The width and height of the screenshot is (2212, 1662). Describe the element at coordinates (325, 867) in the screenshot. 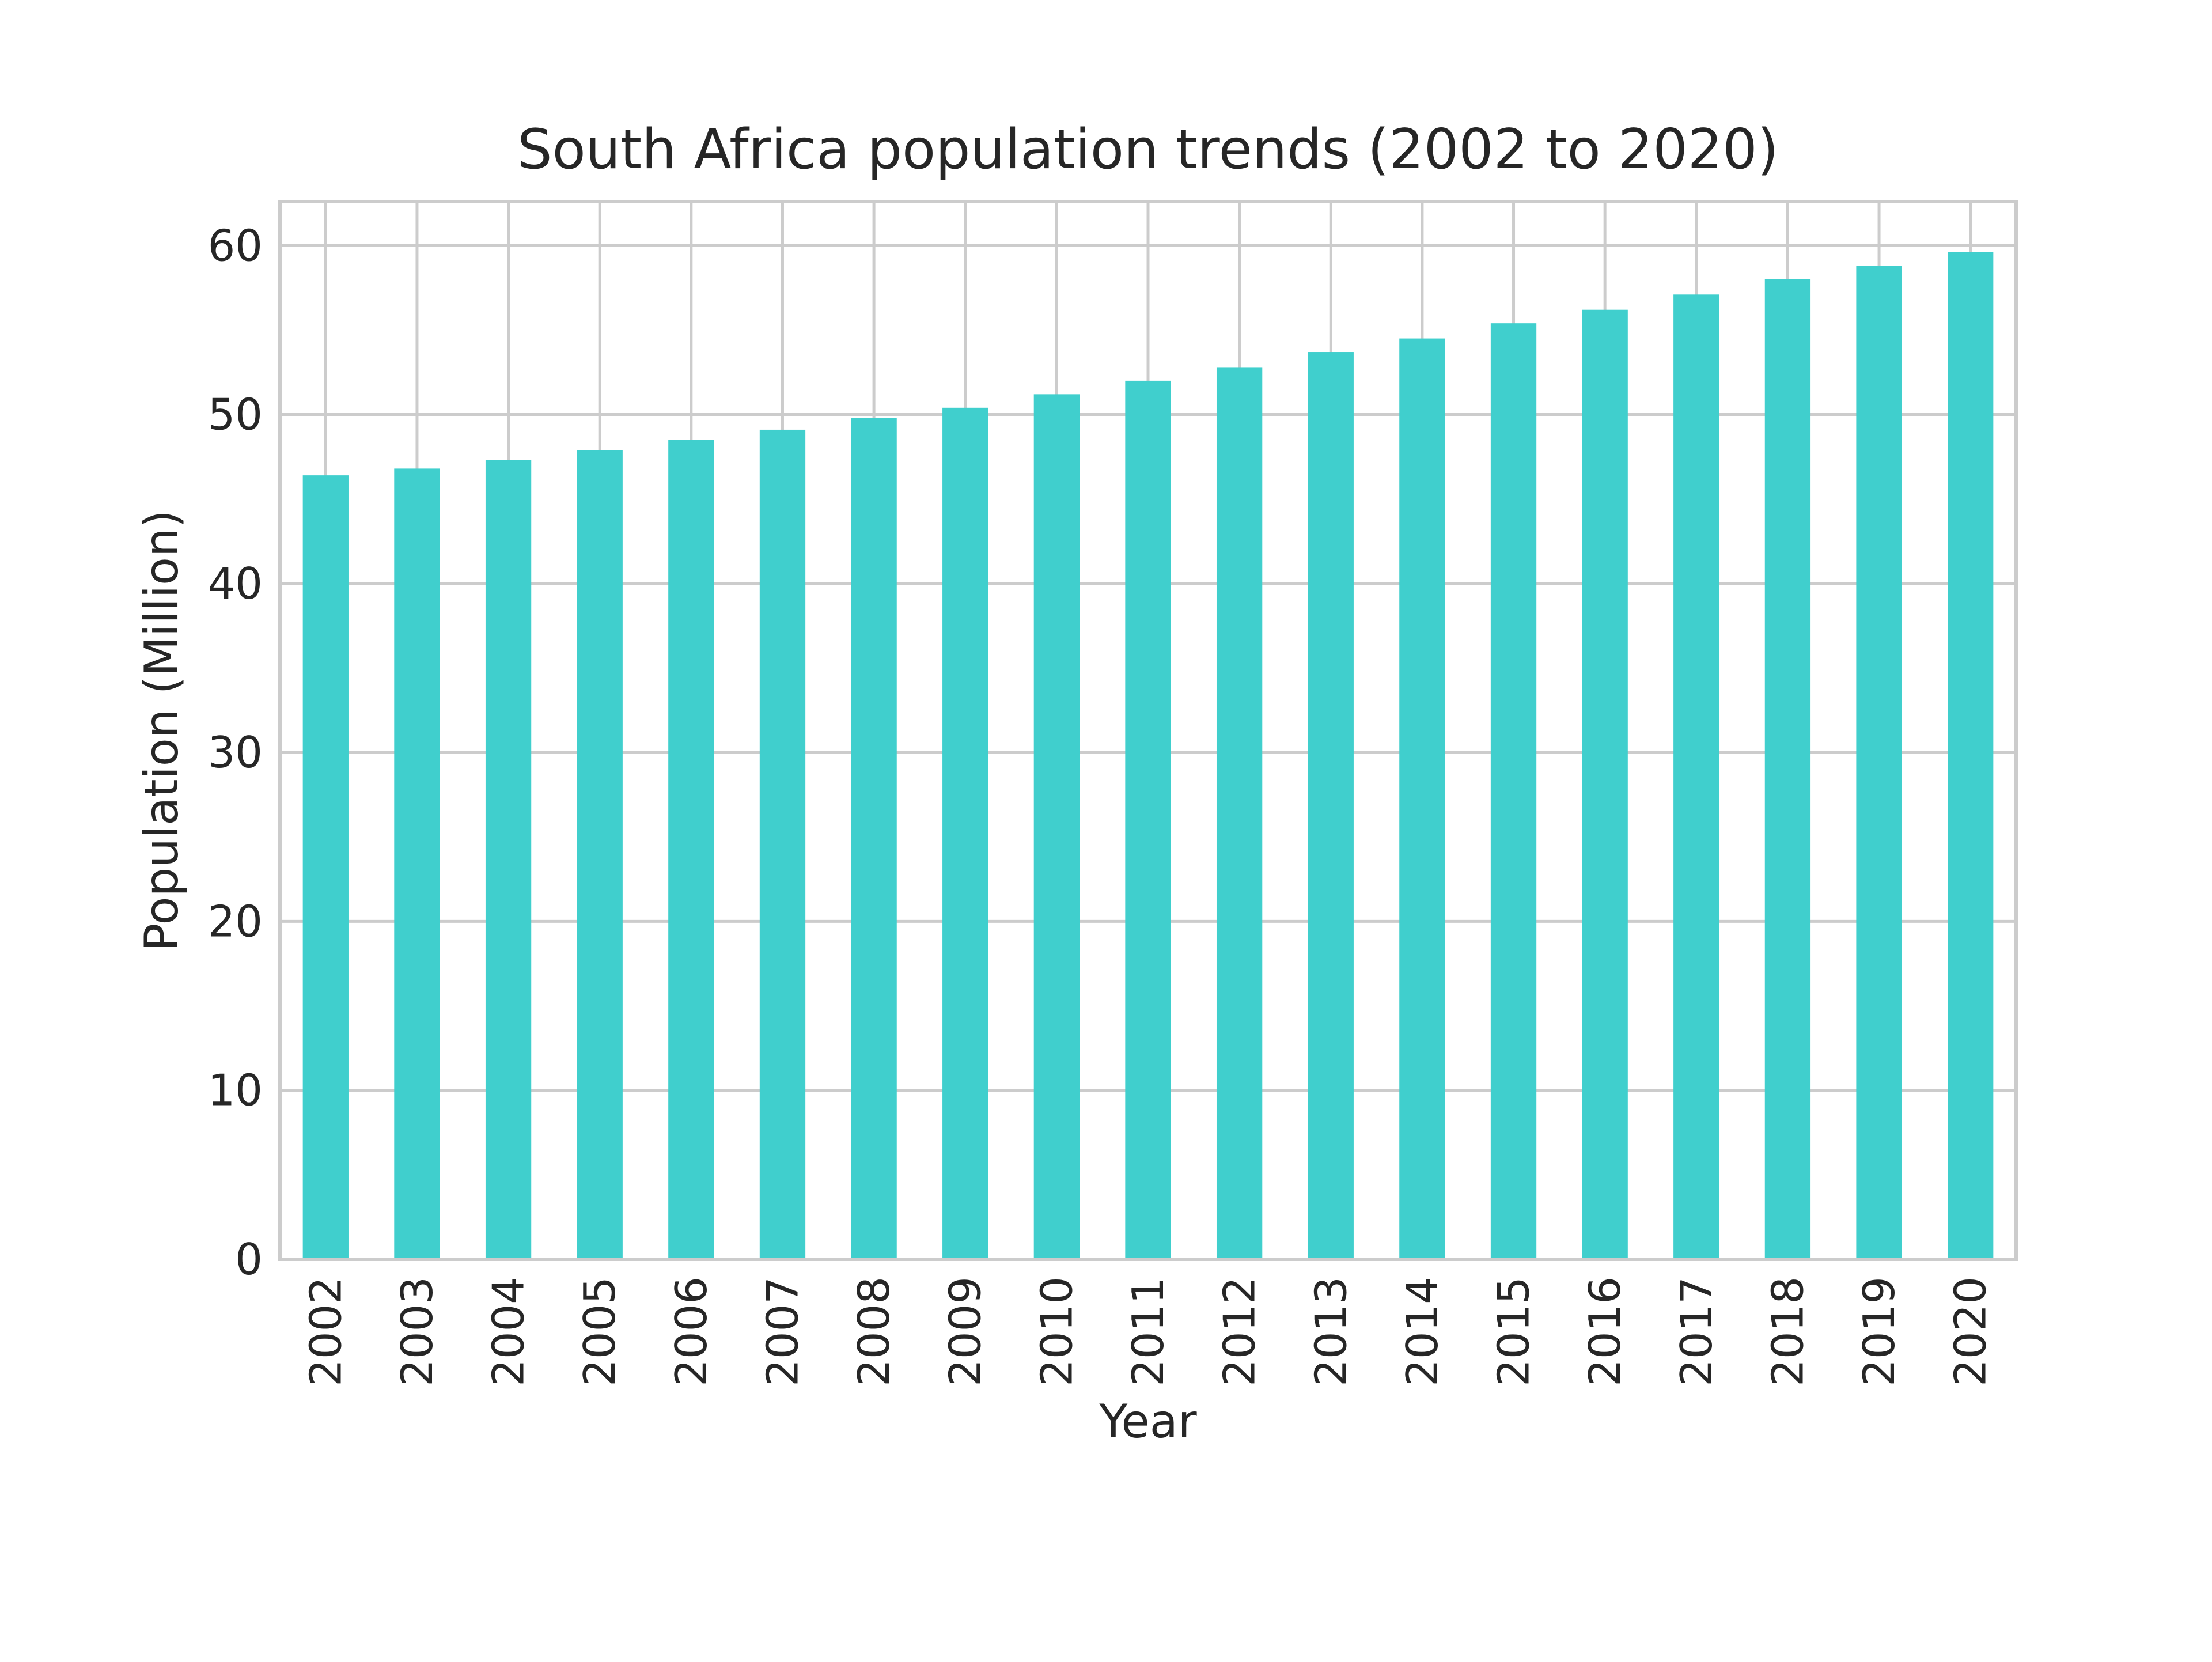

I see `bar-2002` at that location.